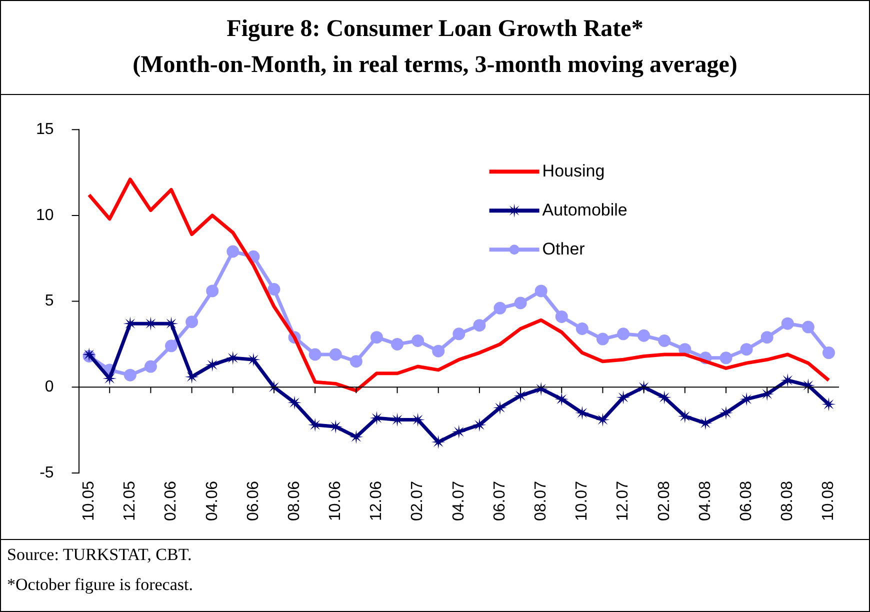 Image resolution: width=870 pixels, height=612 pixels. I want to click on x-tick-label: 10.08, so click(829, 501).